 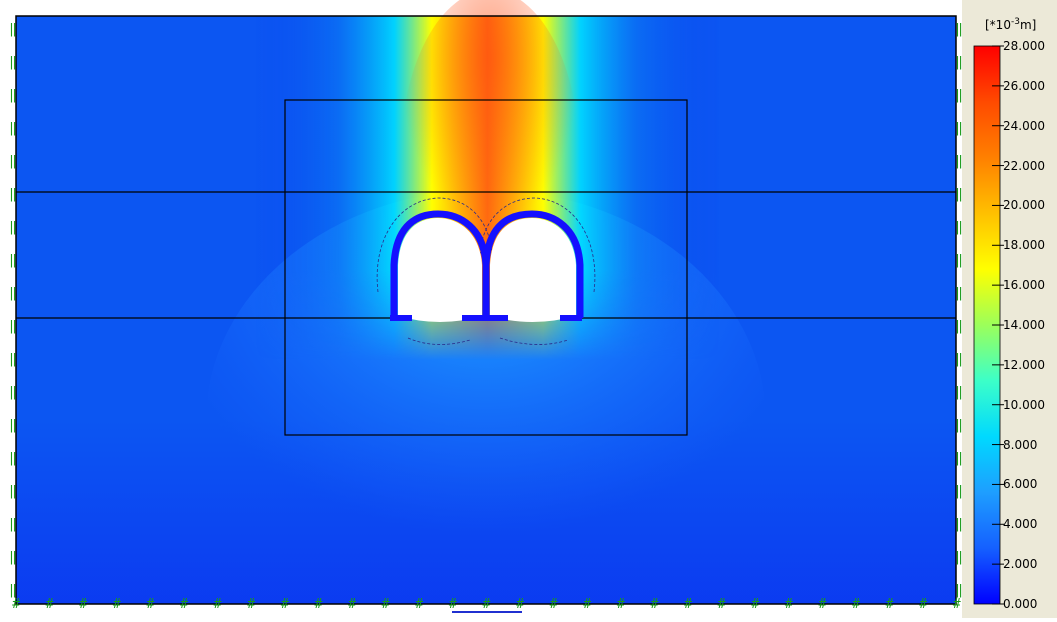 I want to click on bottom-fixity-markers: # # # # # # # # # # # # # # # # # # # # # # # # # # # # #, so click(x=486, y=604).